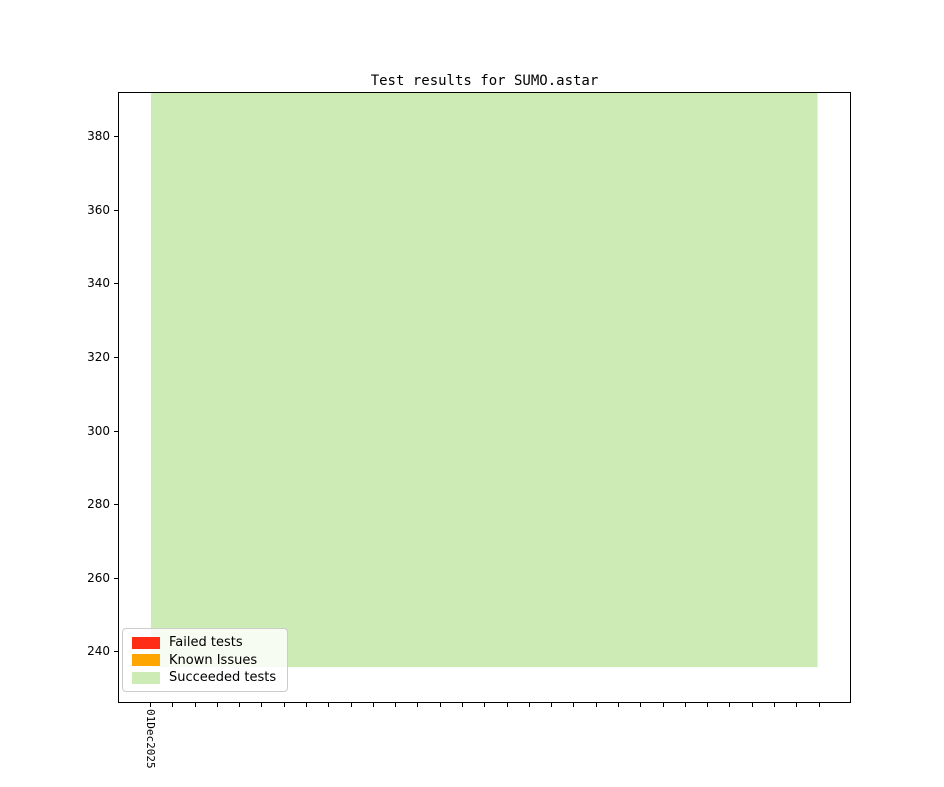  I want to click on legend-label: Failed tests, so click(206, 642).